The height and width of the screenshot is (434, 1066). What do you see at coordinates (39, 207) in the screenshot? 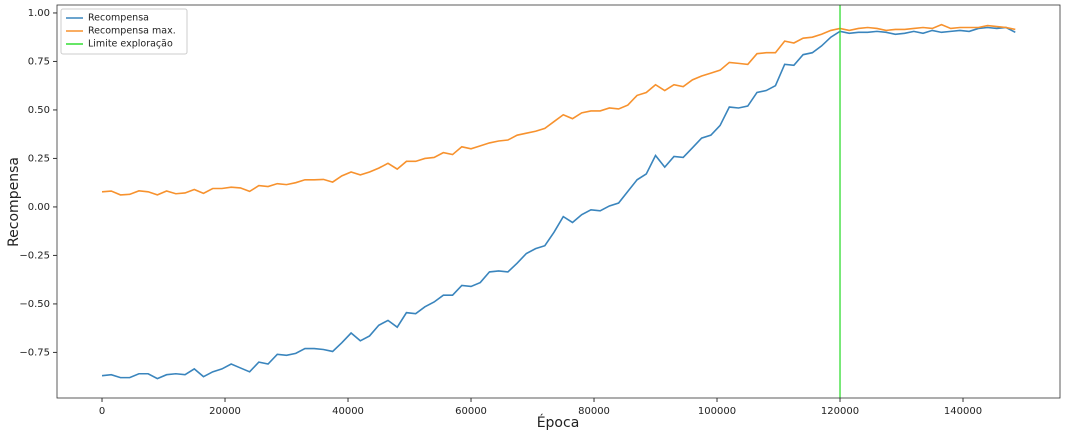
I see `y-tick-label: 0.00` at bounding box center [39, 207].